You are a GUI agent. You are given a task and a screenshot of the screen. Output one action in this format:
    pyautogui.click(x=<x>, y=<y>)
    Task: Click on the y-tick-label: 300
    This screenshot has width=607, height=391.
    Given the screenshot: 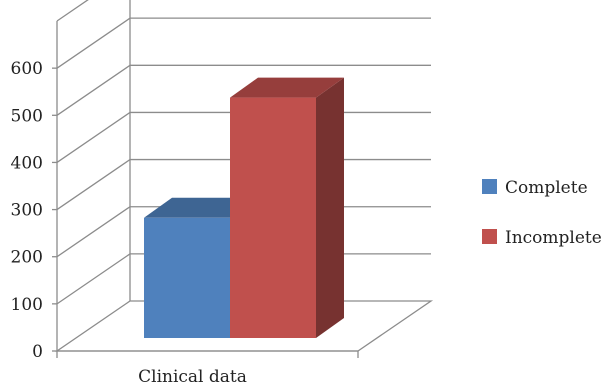 What is the action you would take?
    pyautogui.click(x=27, y=211)
    